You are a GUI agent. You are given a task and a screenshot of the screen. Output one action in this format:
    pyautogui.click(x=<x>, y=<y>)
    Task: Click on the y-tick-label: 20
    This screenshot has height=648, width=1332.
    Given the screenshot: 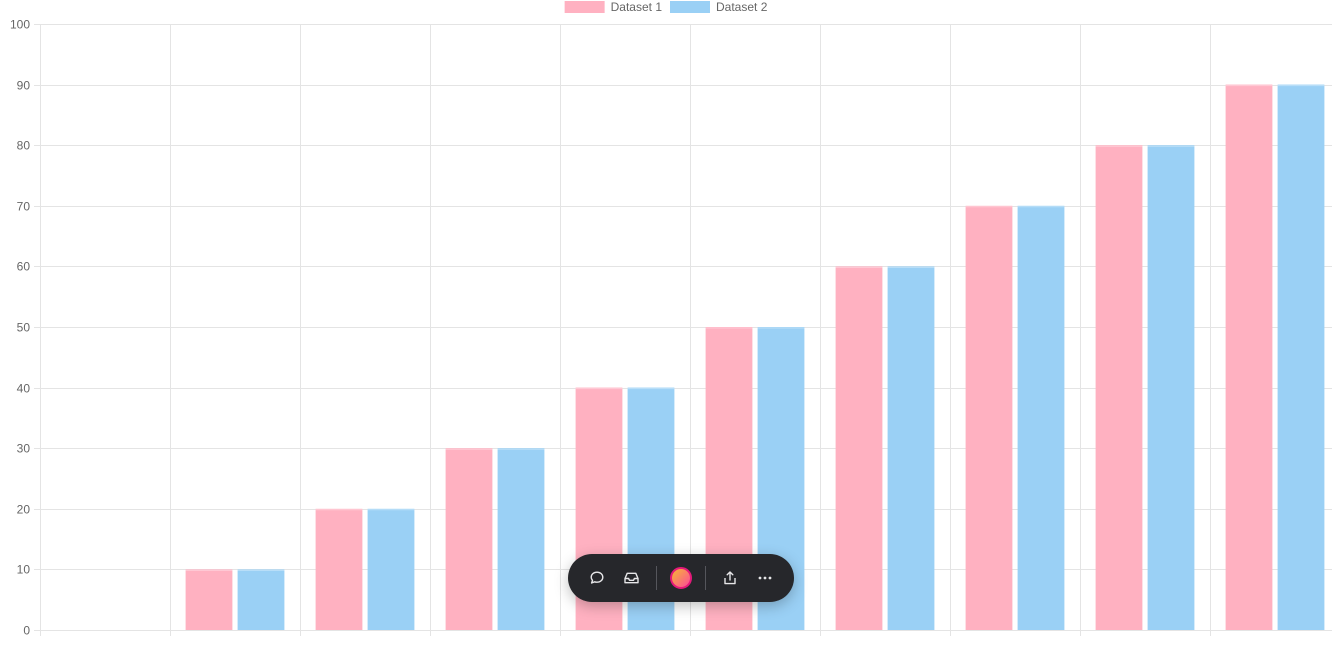 What is the action you would take?
    pyautogui.click(x=24, y=510)
    